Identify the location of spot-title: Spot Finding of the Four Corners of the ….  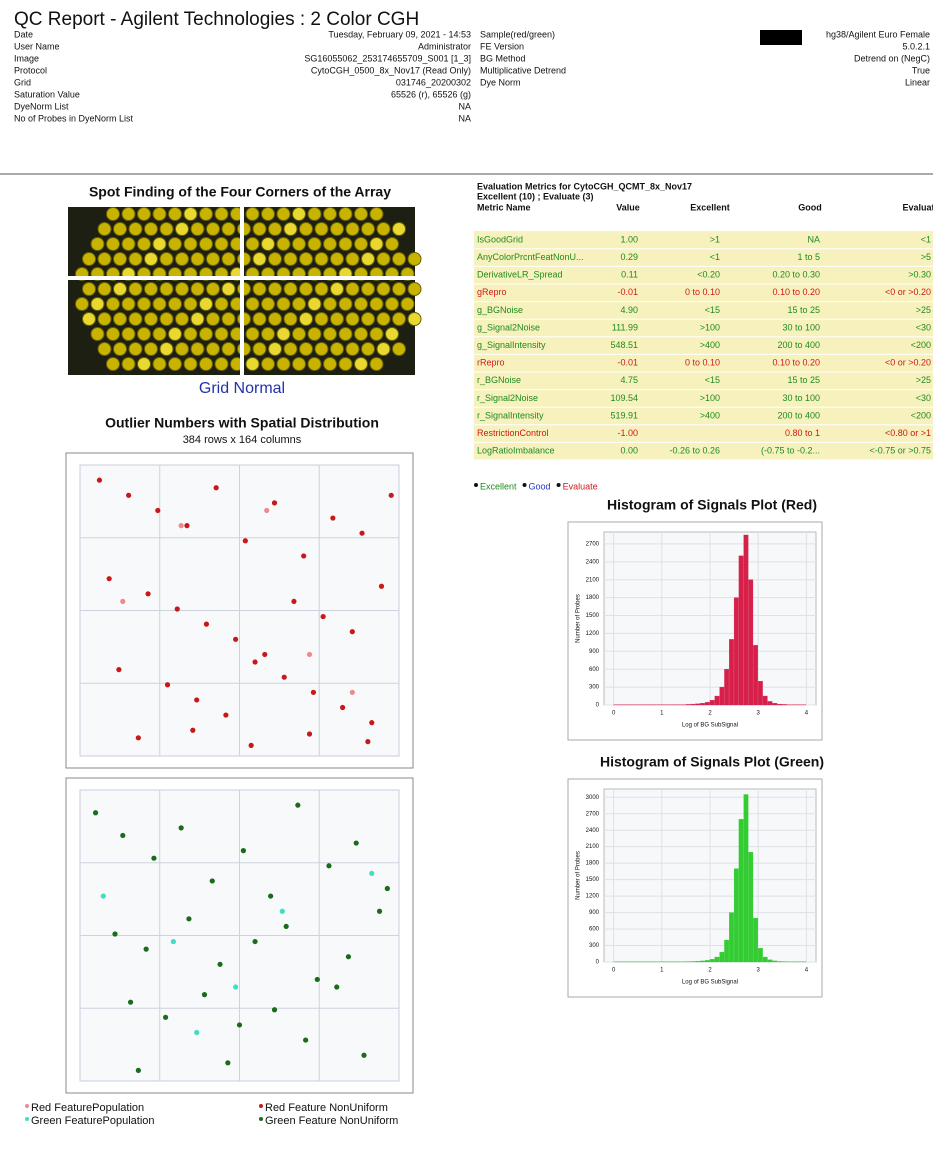
(240, 192).